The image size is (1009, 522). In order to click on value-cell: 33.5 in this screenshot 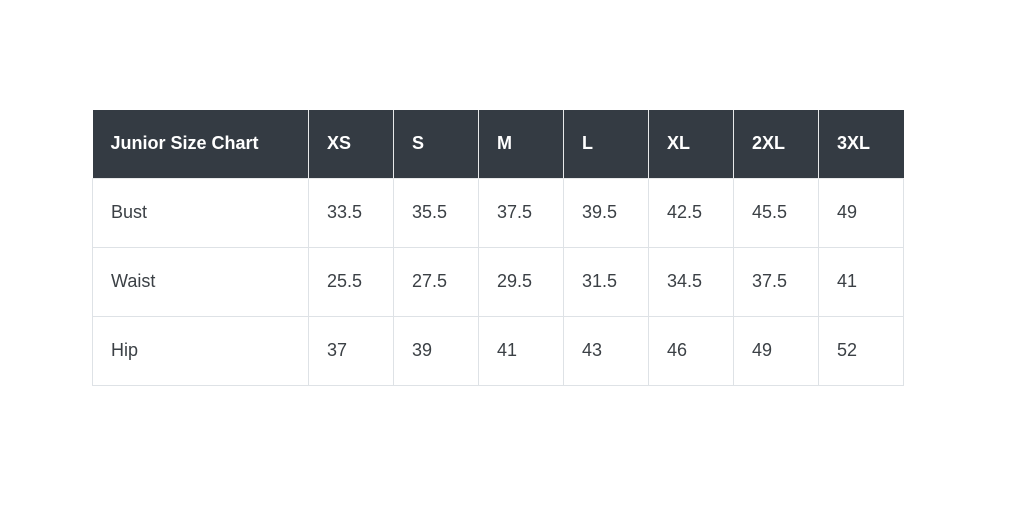, I will do `click(351, 212)`.